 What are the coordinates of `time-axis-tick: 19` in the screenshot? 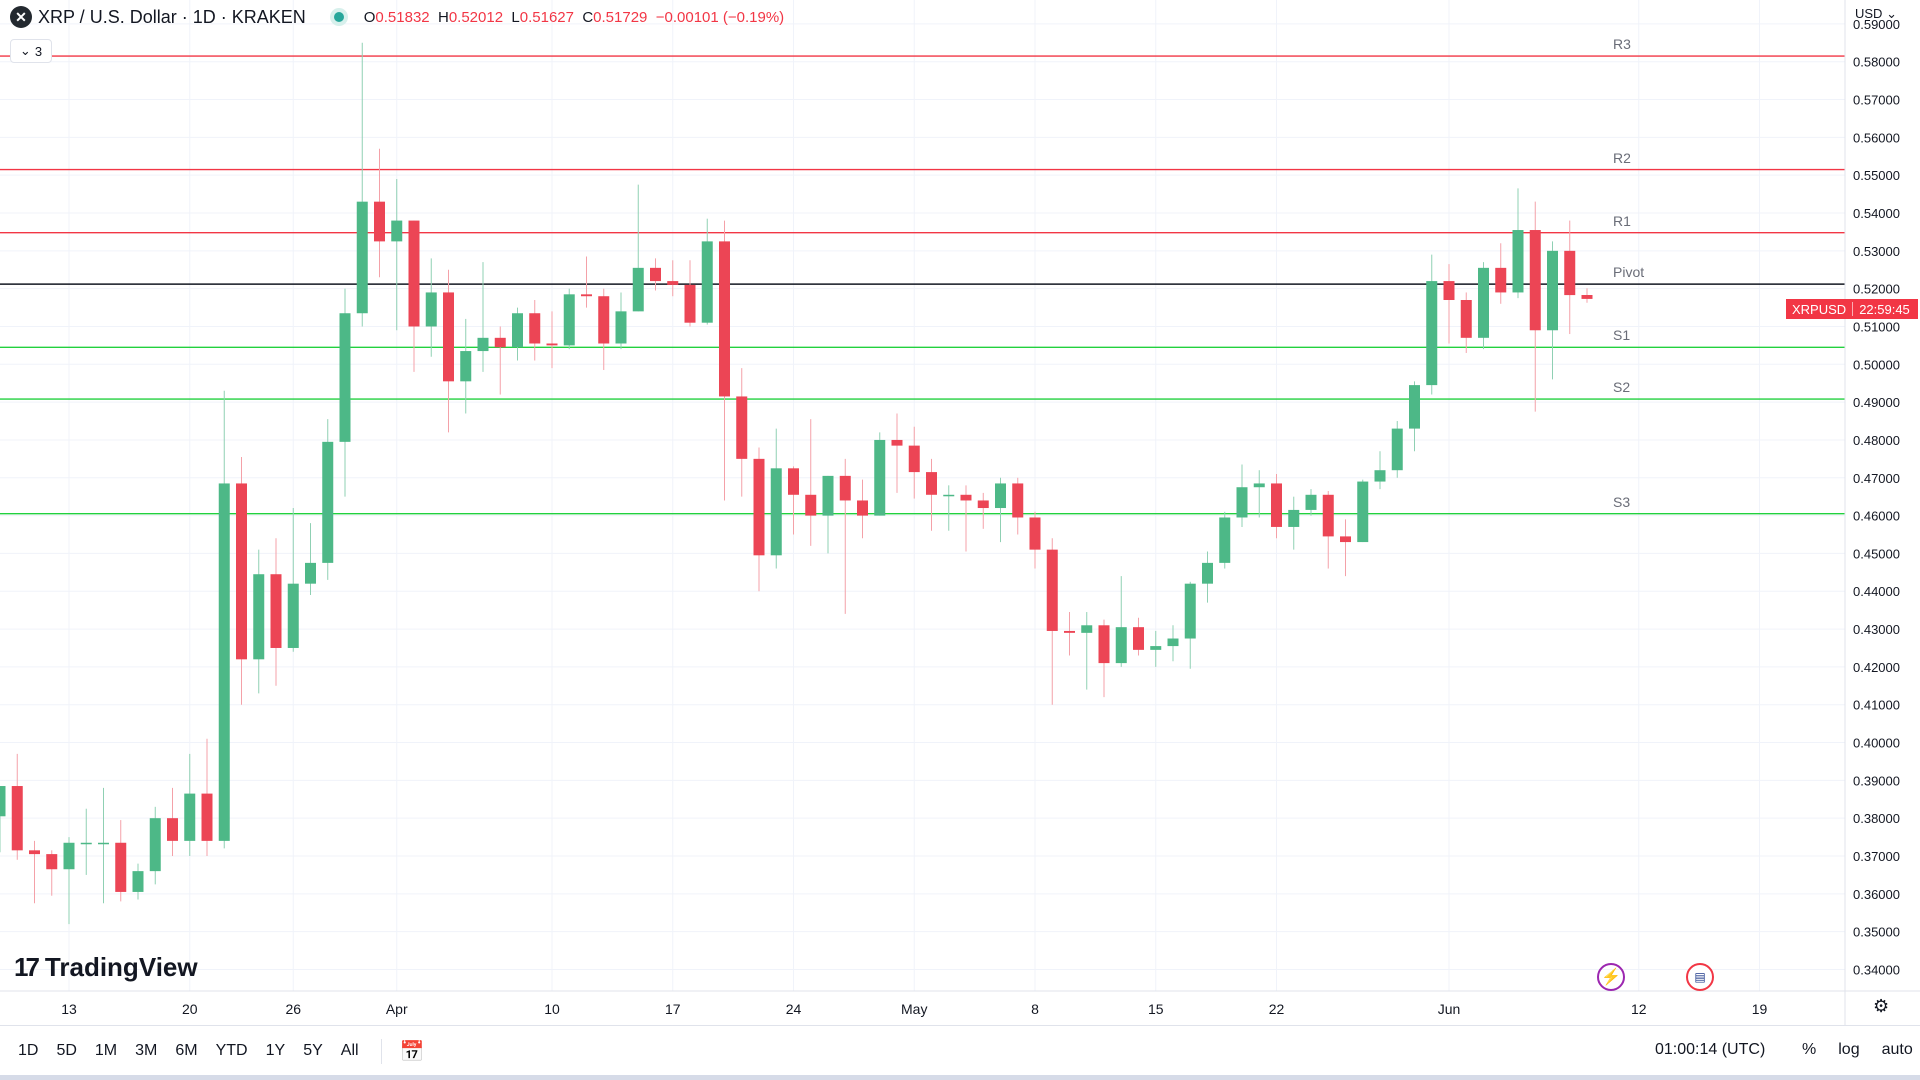 It's located at (1760, 1009).